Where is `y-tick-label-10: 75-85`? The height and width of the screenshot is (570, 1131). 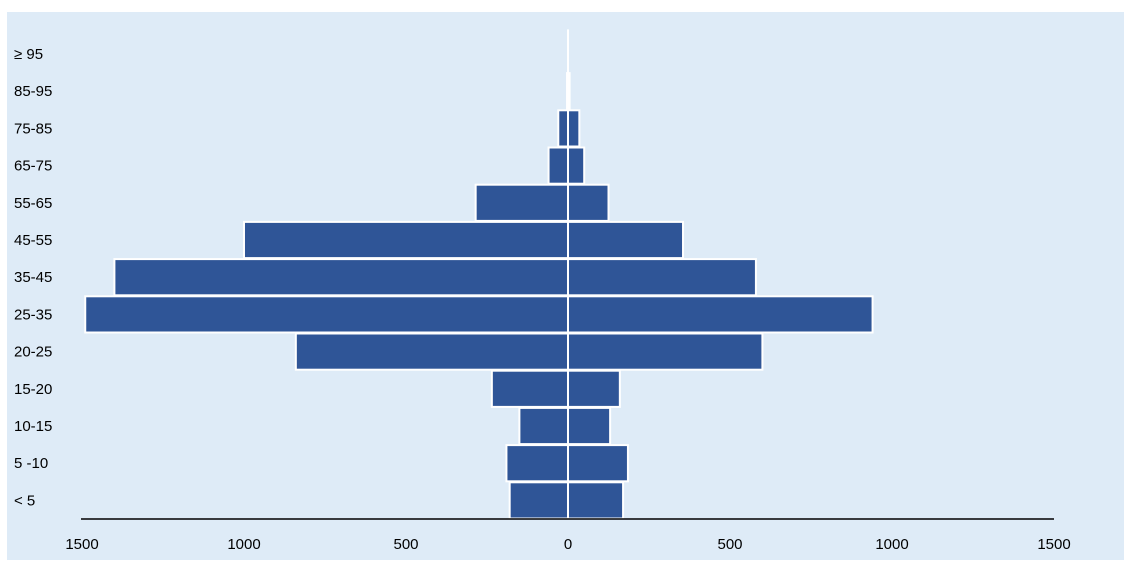 y-tick-label-10: 75-85 is located at coordinates (33, 128).